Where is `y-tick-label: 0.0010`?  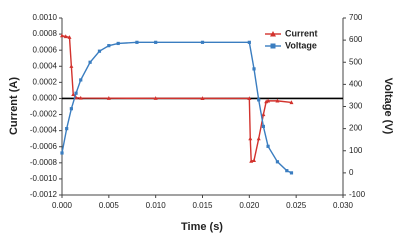
y-tick-label: 0.0010 is located at coordinates (45, 17).